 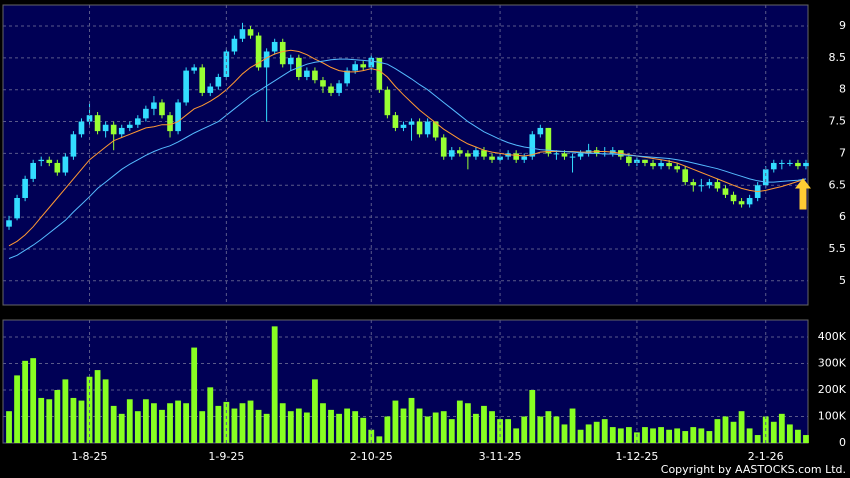 What do you see at coordinates (766, 456) in the screenshot?
I see `x-tick-label: 2-1-26` at bounding box center [766, 456].